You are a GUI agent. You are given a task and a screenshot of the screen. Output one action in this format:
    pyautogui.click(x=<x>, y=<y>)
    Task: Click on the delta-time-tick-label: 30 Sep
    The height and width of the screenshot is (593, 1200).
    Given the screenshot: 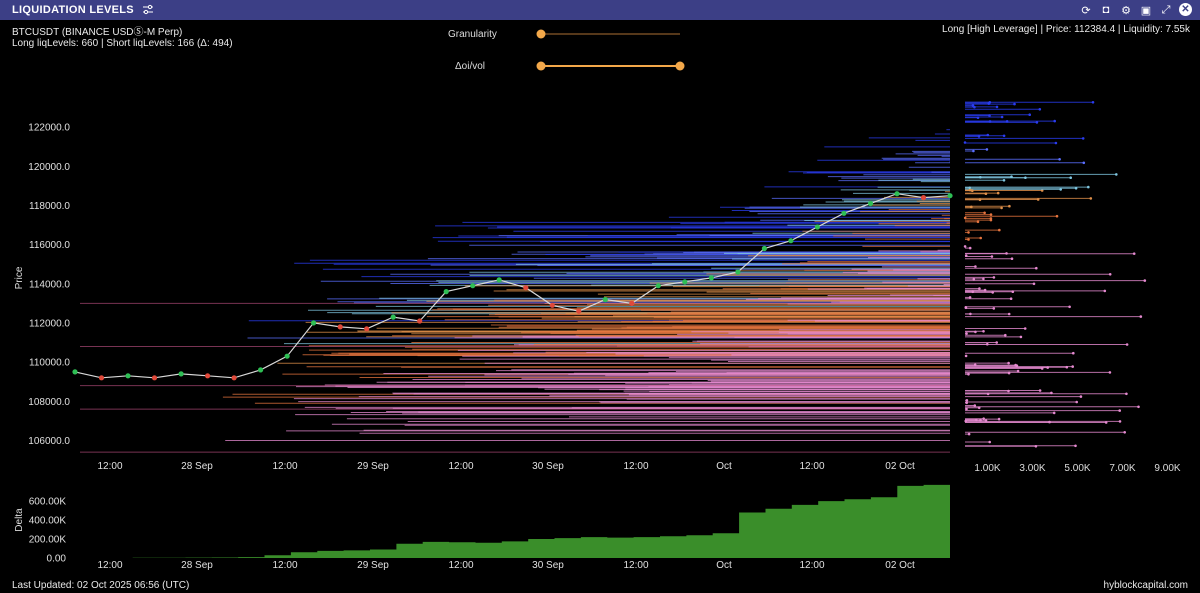 What is the action you would take?
    pyautogui.click(x=548, y=565)
    